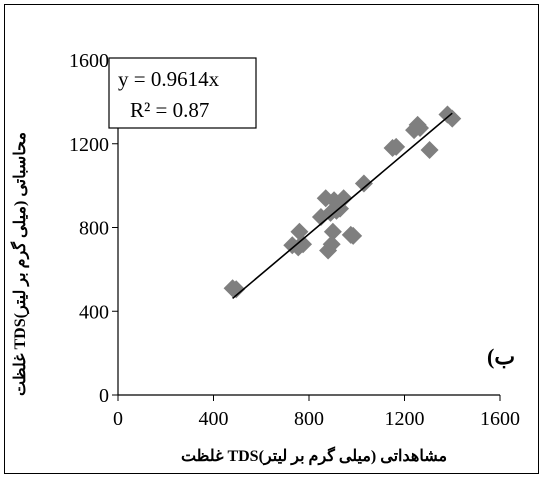  I want to click on x-tick-label: 0, so click(118, 419).